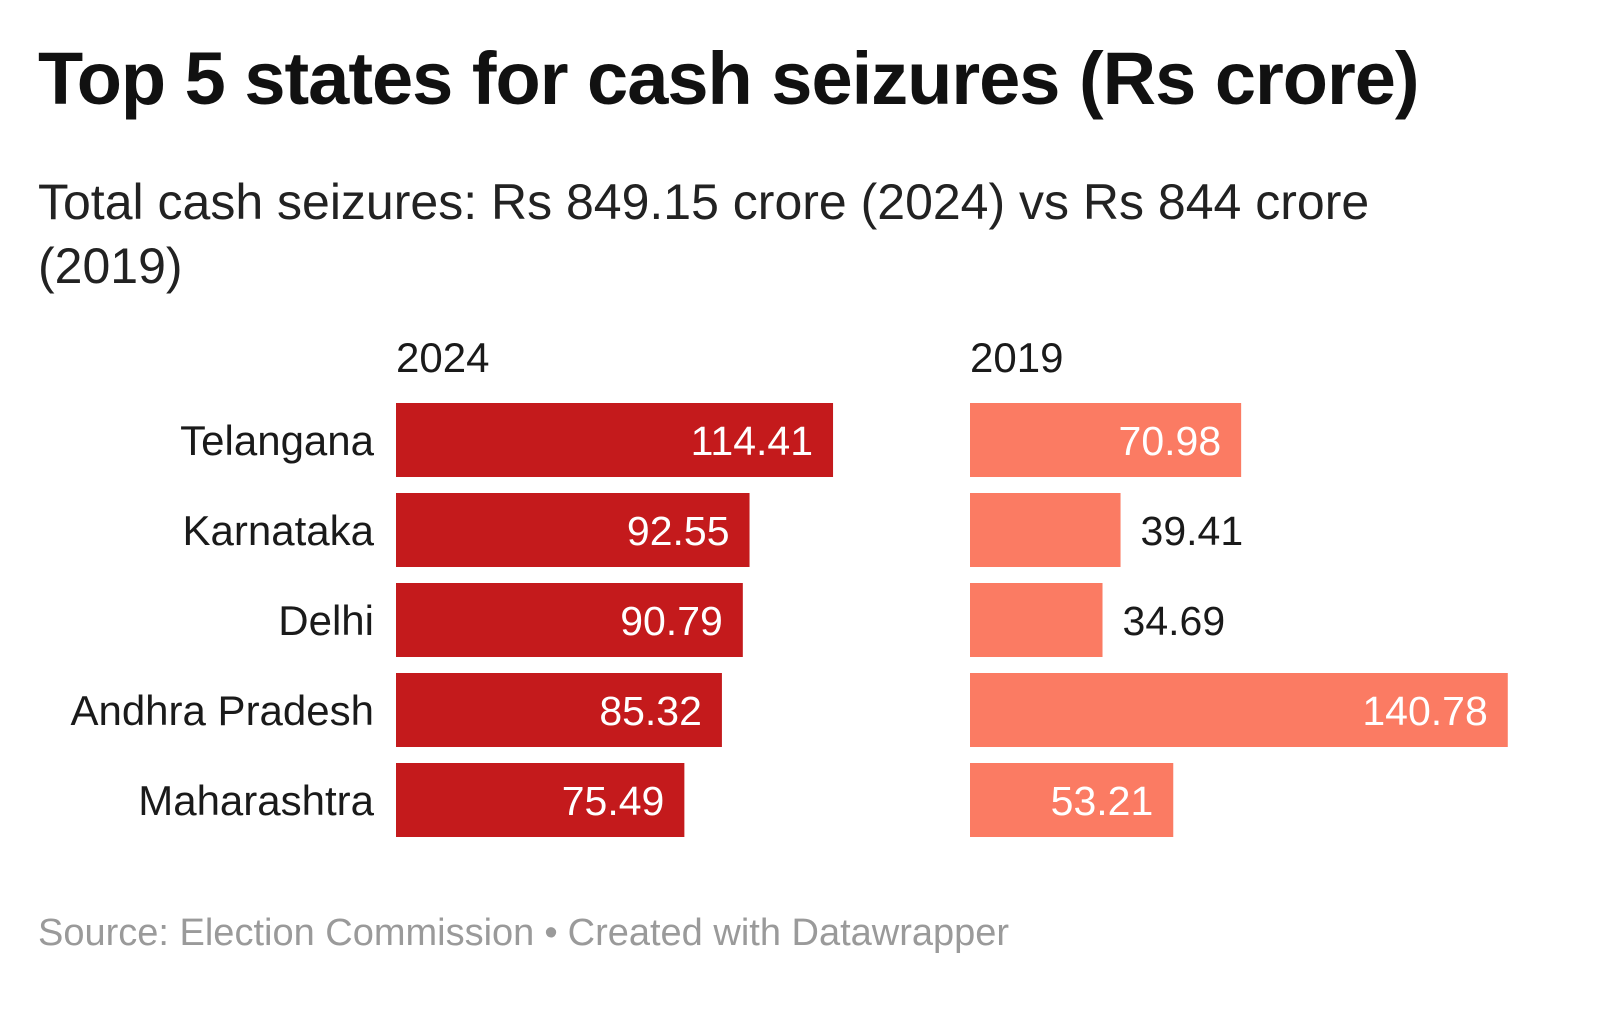 The width and height of the screenshot is (1600, 1017). What do you see at coordinates (752, 441) in the screenshot?
I see `value-label-2024: 114.41` at bounding box center [752, 441].